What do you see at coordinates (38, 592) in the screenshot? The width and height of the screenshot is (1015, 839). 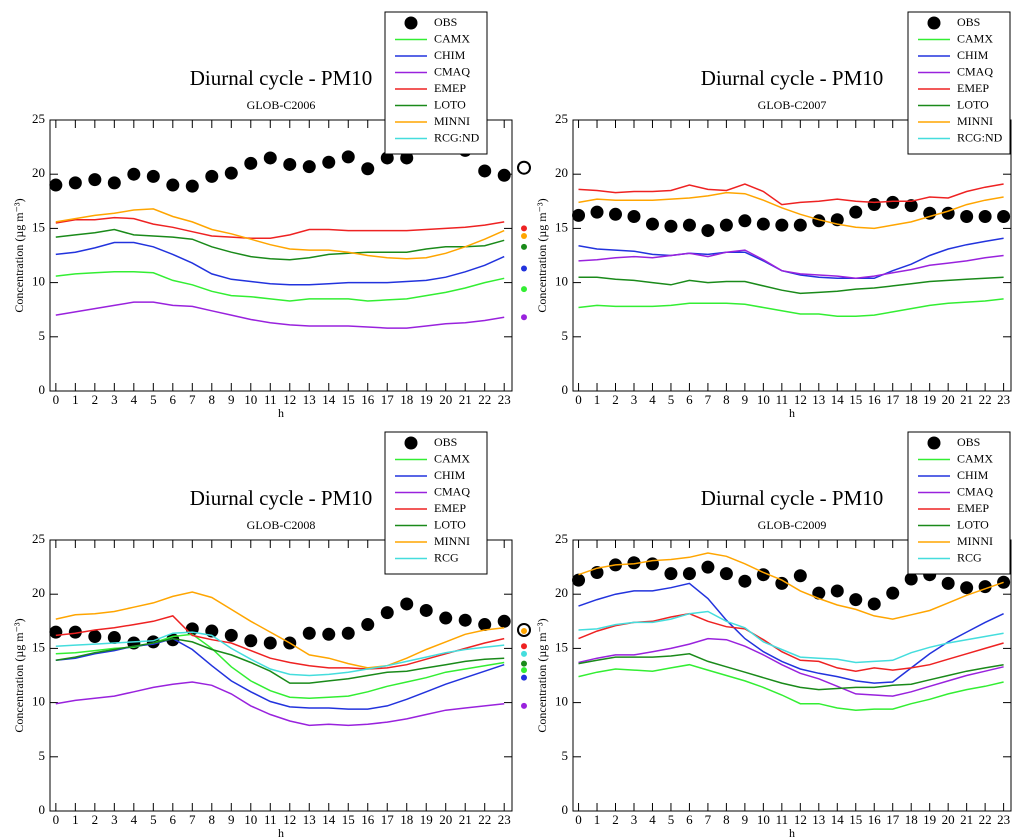 I see `y-tick-label: 20` at bounding box center [38, 592].